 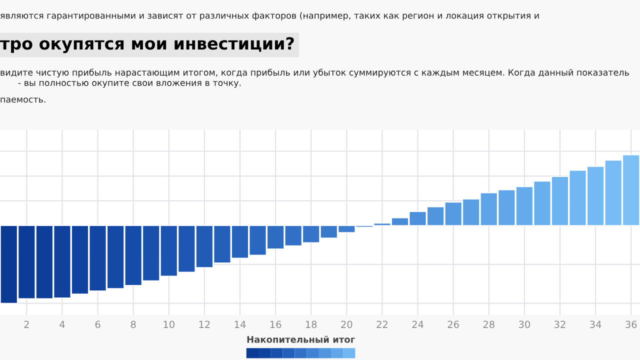 I want to click on x-tick-label: 8, so click(x=133, y=324).